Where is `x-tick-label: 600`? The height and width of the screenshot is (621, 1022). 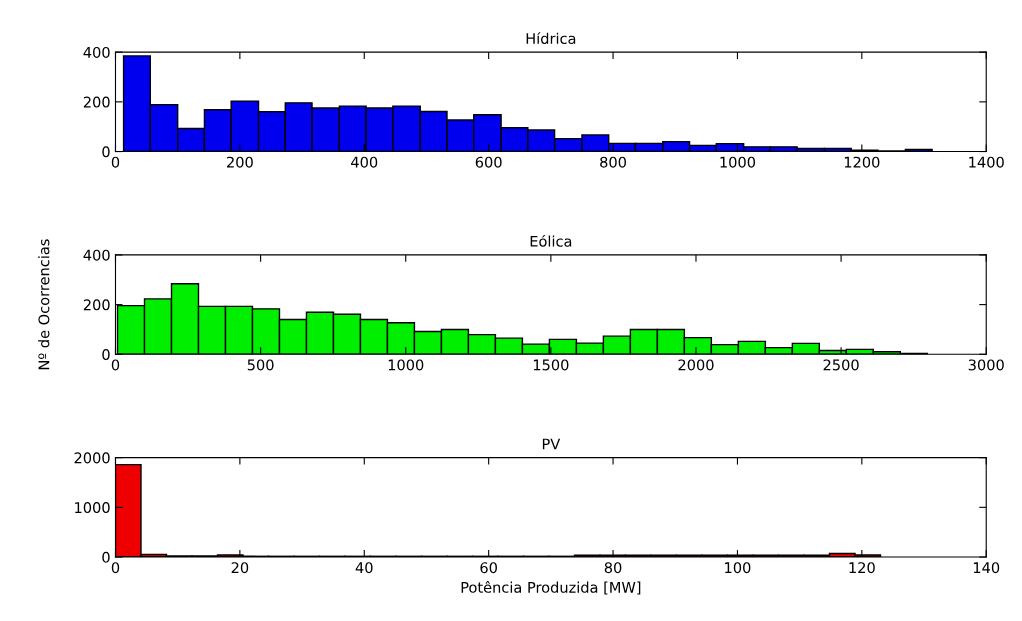
x-tick-label: 600 is located at coordinates (488, 162).